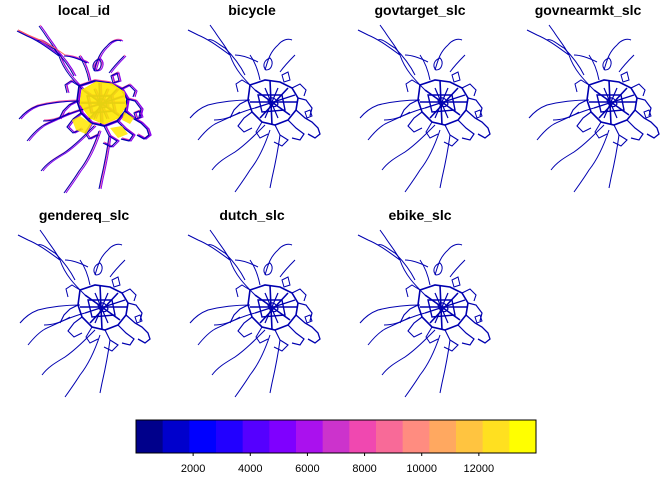 The height and width of the screenshot is (480, 672). What do you see at coordinates (84, 215) in the screenshot?
I see `panel-title: gendereq_slc` at bounding box center [84, 215].